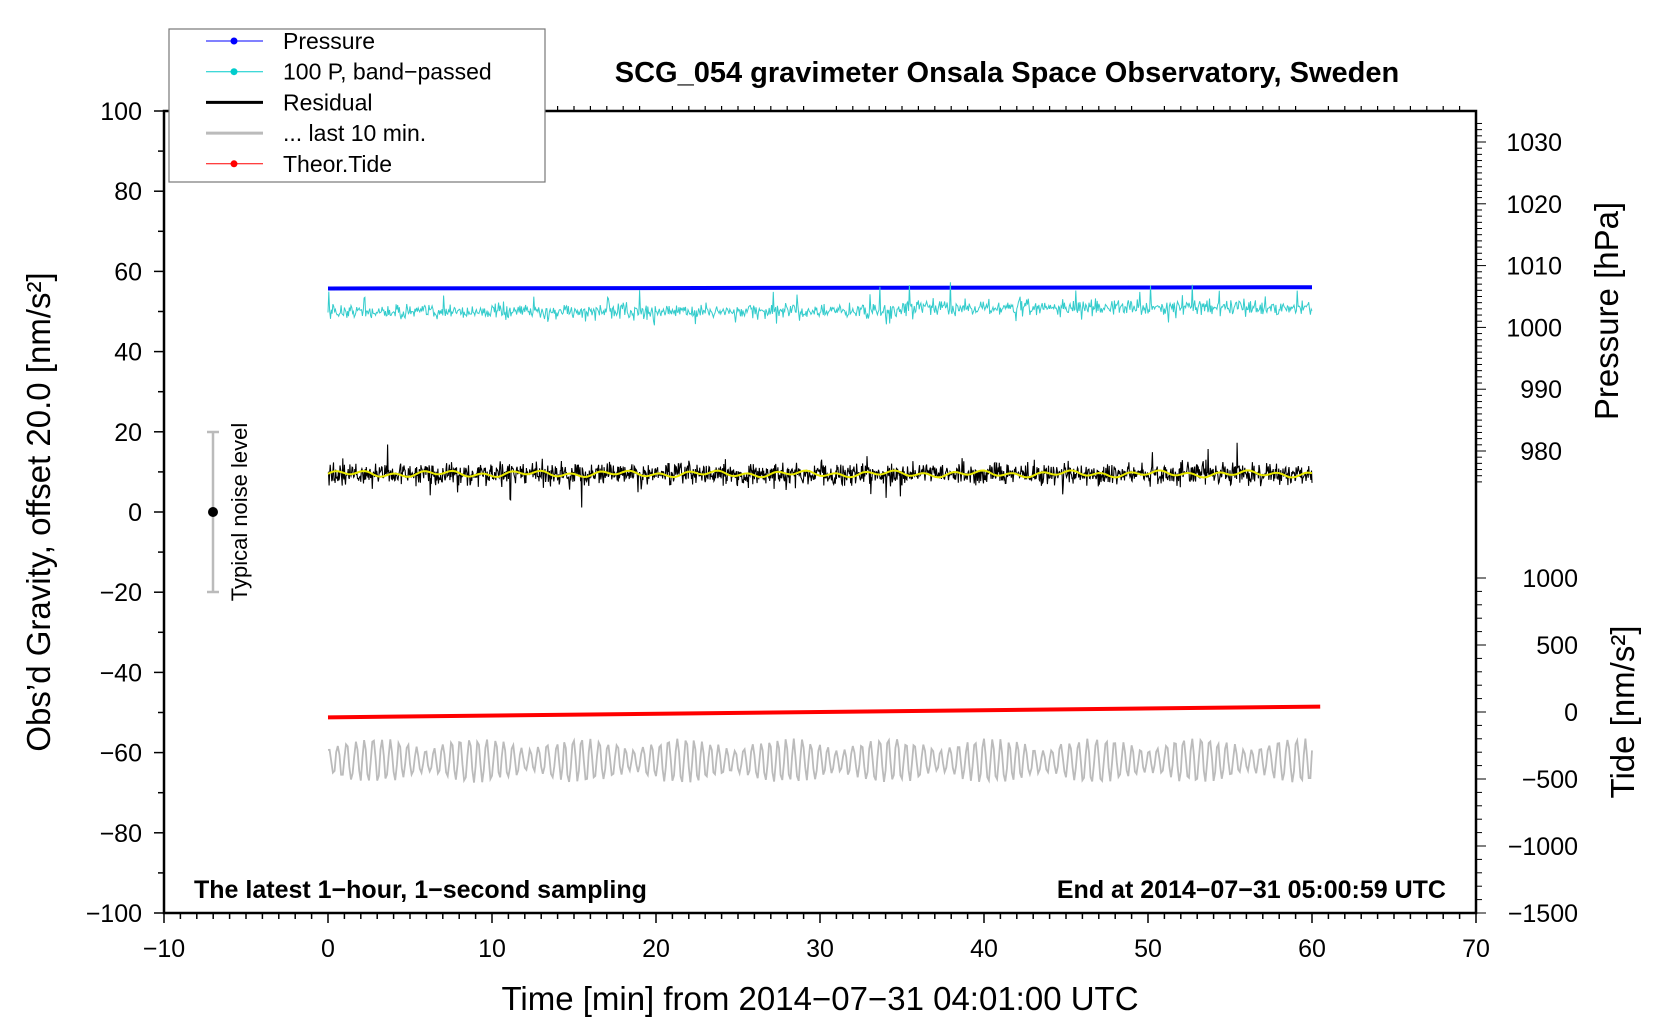 The image size is (1660, 1025). What do you see at coordinates (819, 998) in the screenshot?
I see `x-axis-label: Time [min] from 2014−07−31 04:01:00 UTC` at bounding box center [819, 998].